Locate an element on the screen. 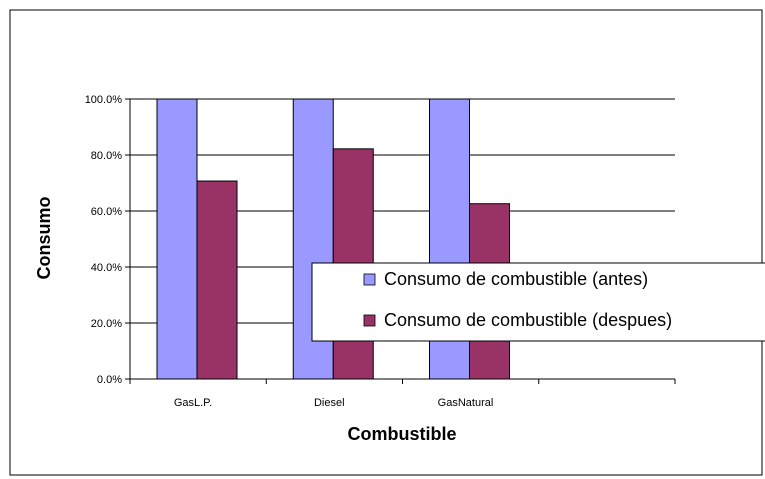 This screenshot has width=765, height=479. y-axis-title: Consumo is located at coordinates (44, 238).